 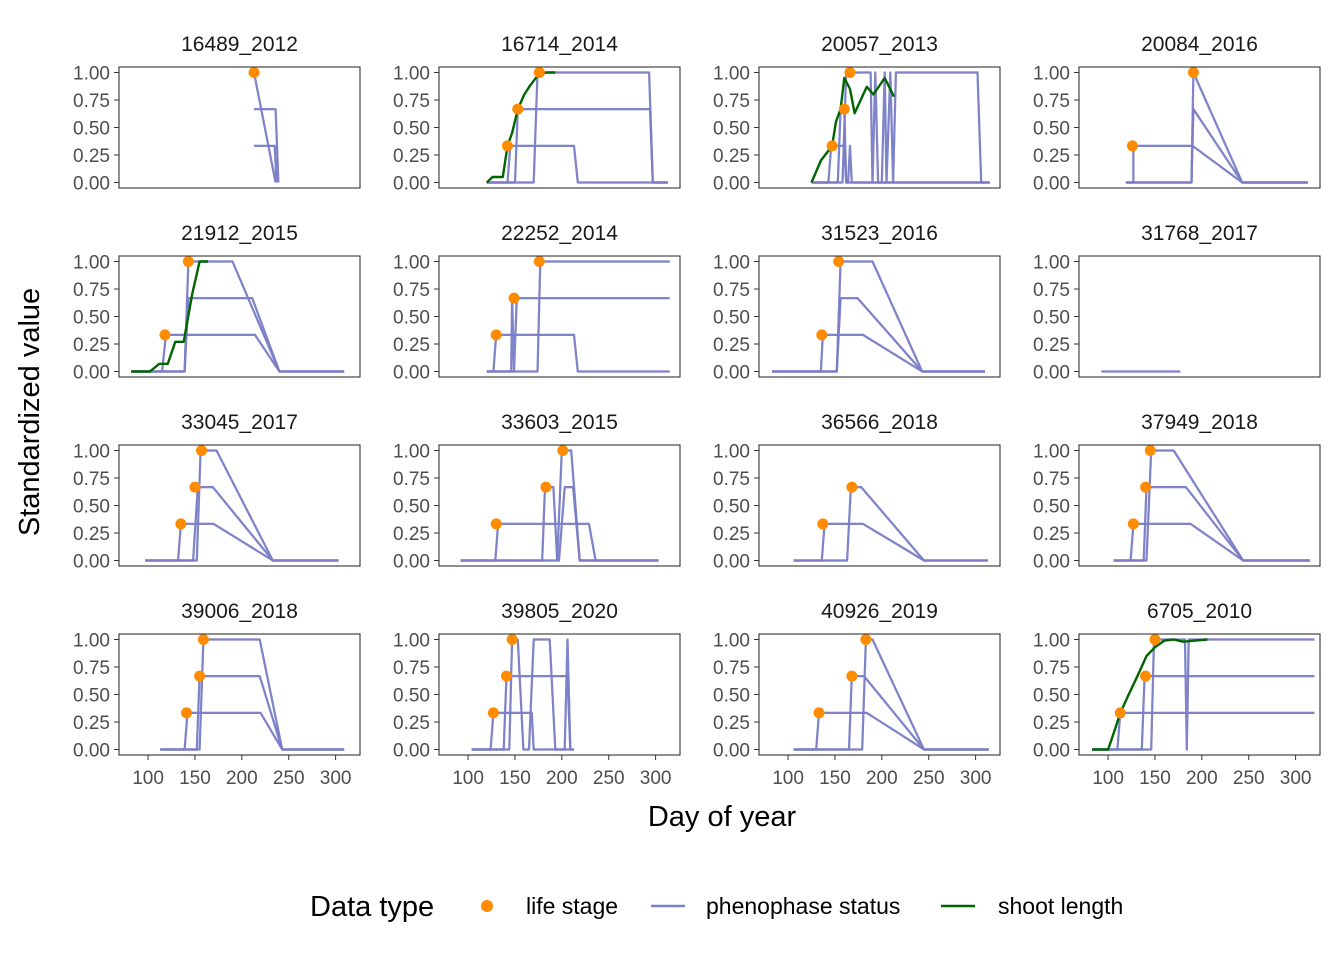 What do you see at coordinates (879, 422) in the screenshot?
I see `panel-title: 36566_2018` at bounding box center [879, 422].